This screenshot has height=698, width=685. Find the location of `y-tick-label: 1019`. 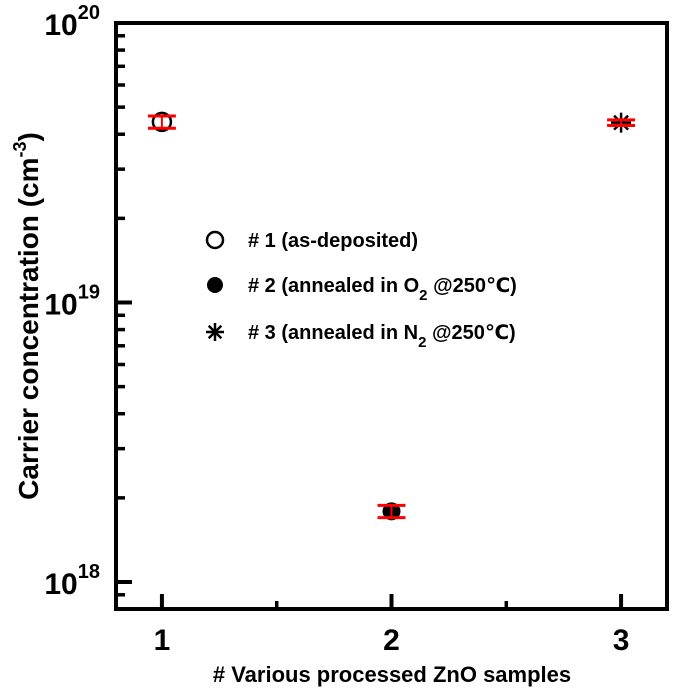

y-tick-label: 1019 is located at coordinates (72, 302).